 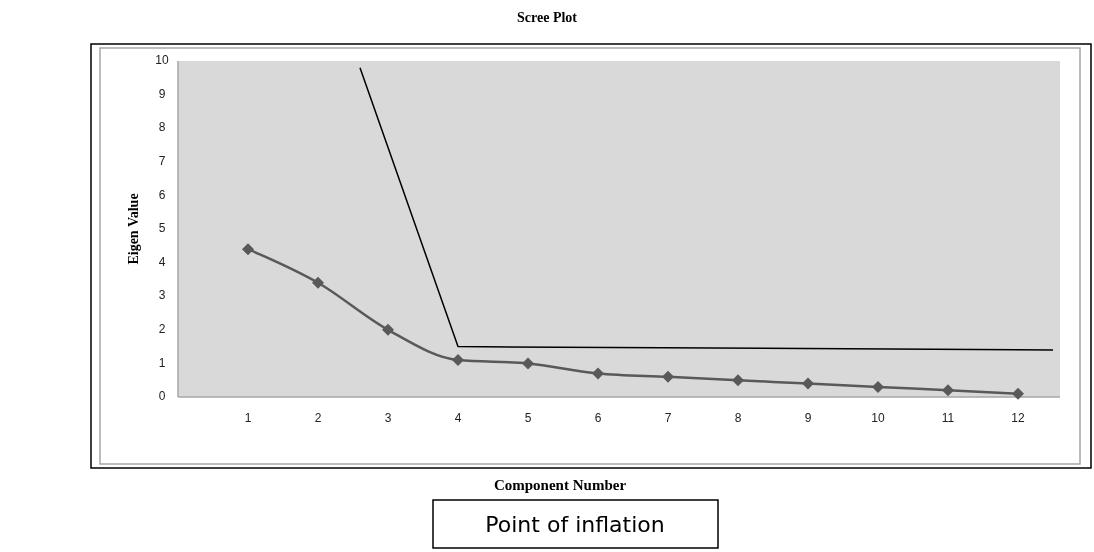 What do you see at coordinates (162, 328) in the screenshot?
I see `y-tick-label: 2` at bounding box center [162, 328].